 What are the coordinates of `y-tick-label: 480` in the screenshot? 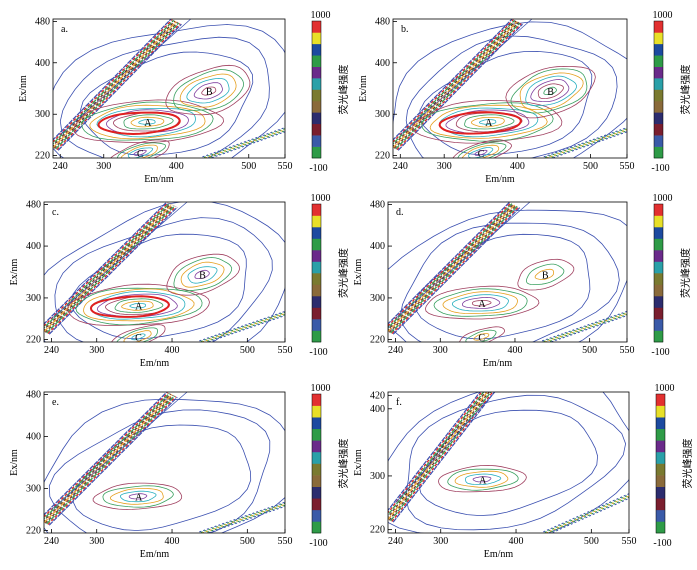 It's located at (377, 205).